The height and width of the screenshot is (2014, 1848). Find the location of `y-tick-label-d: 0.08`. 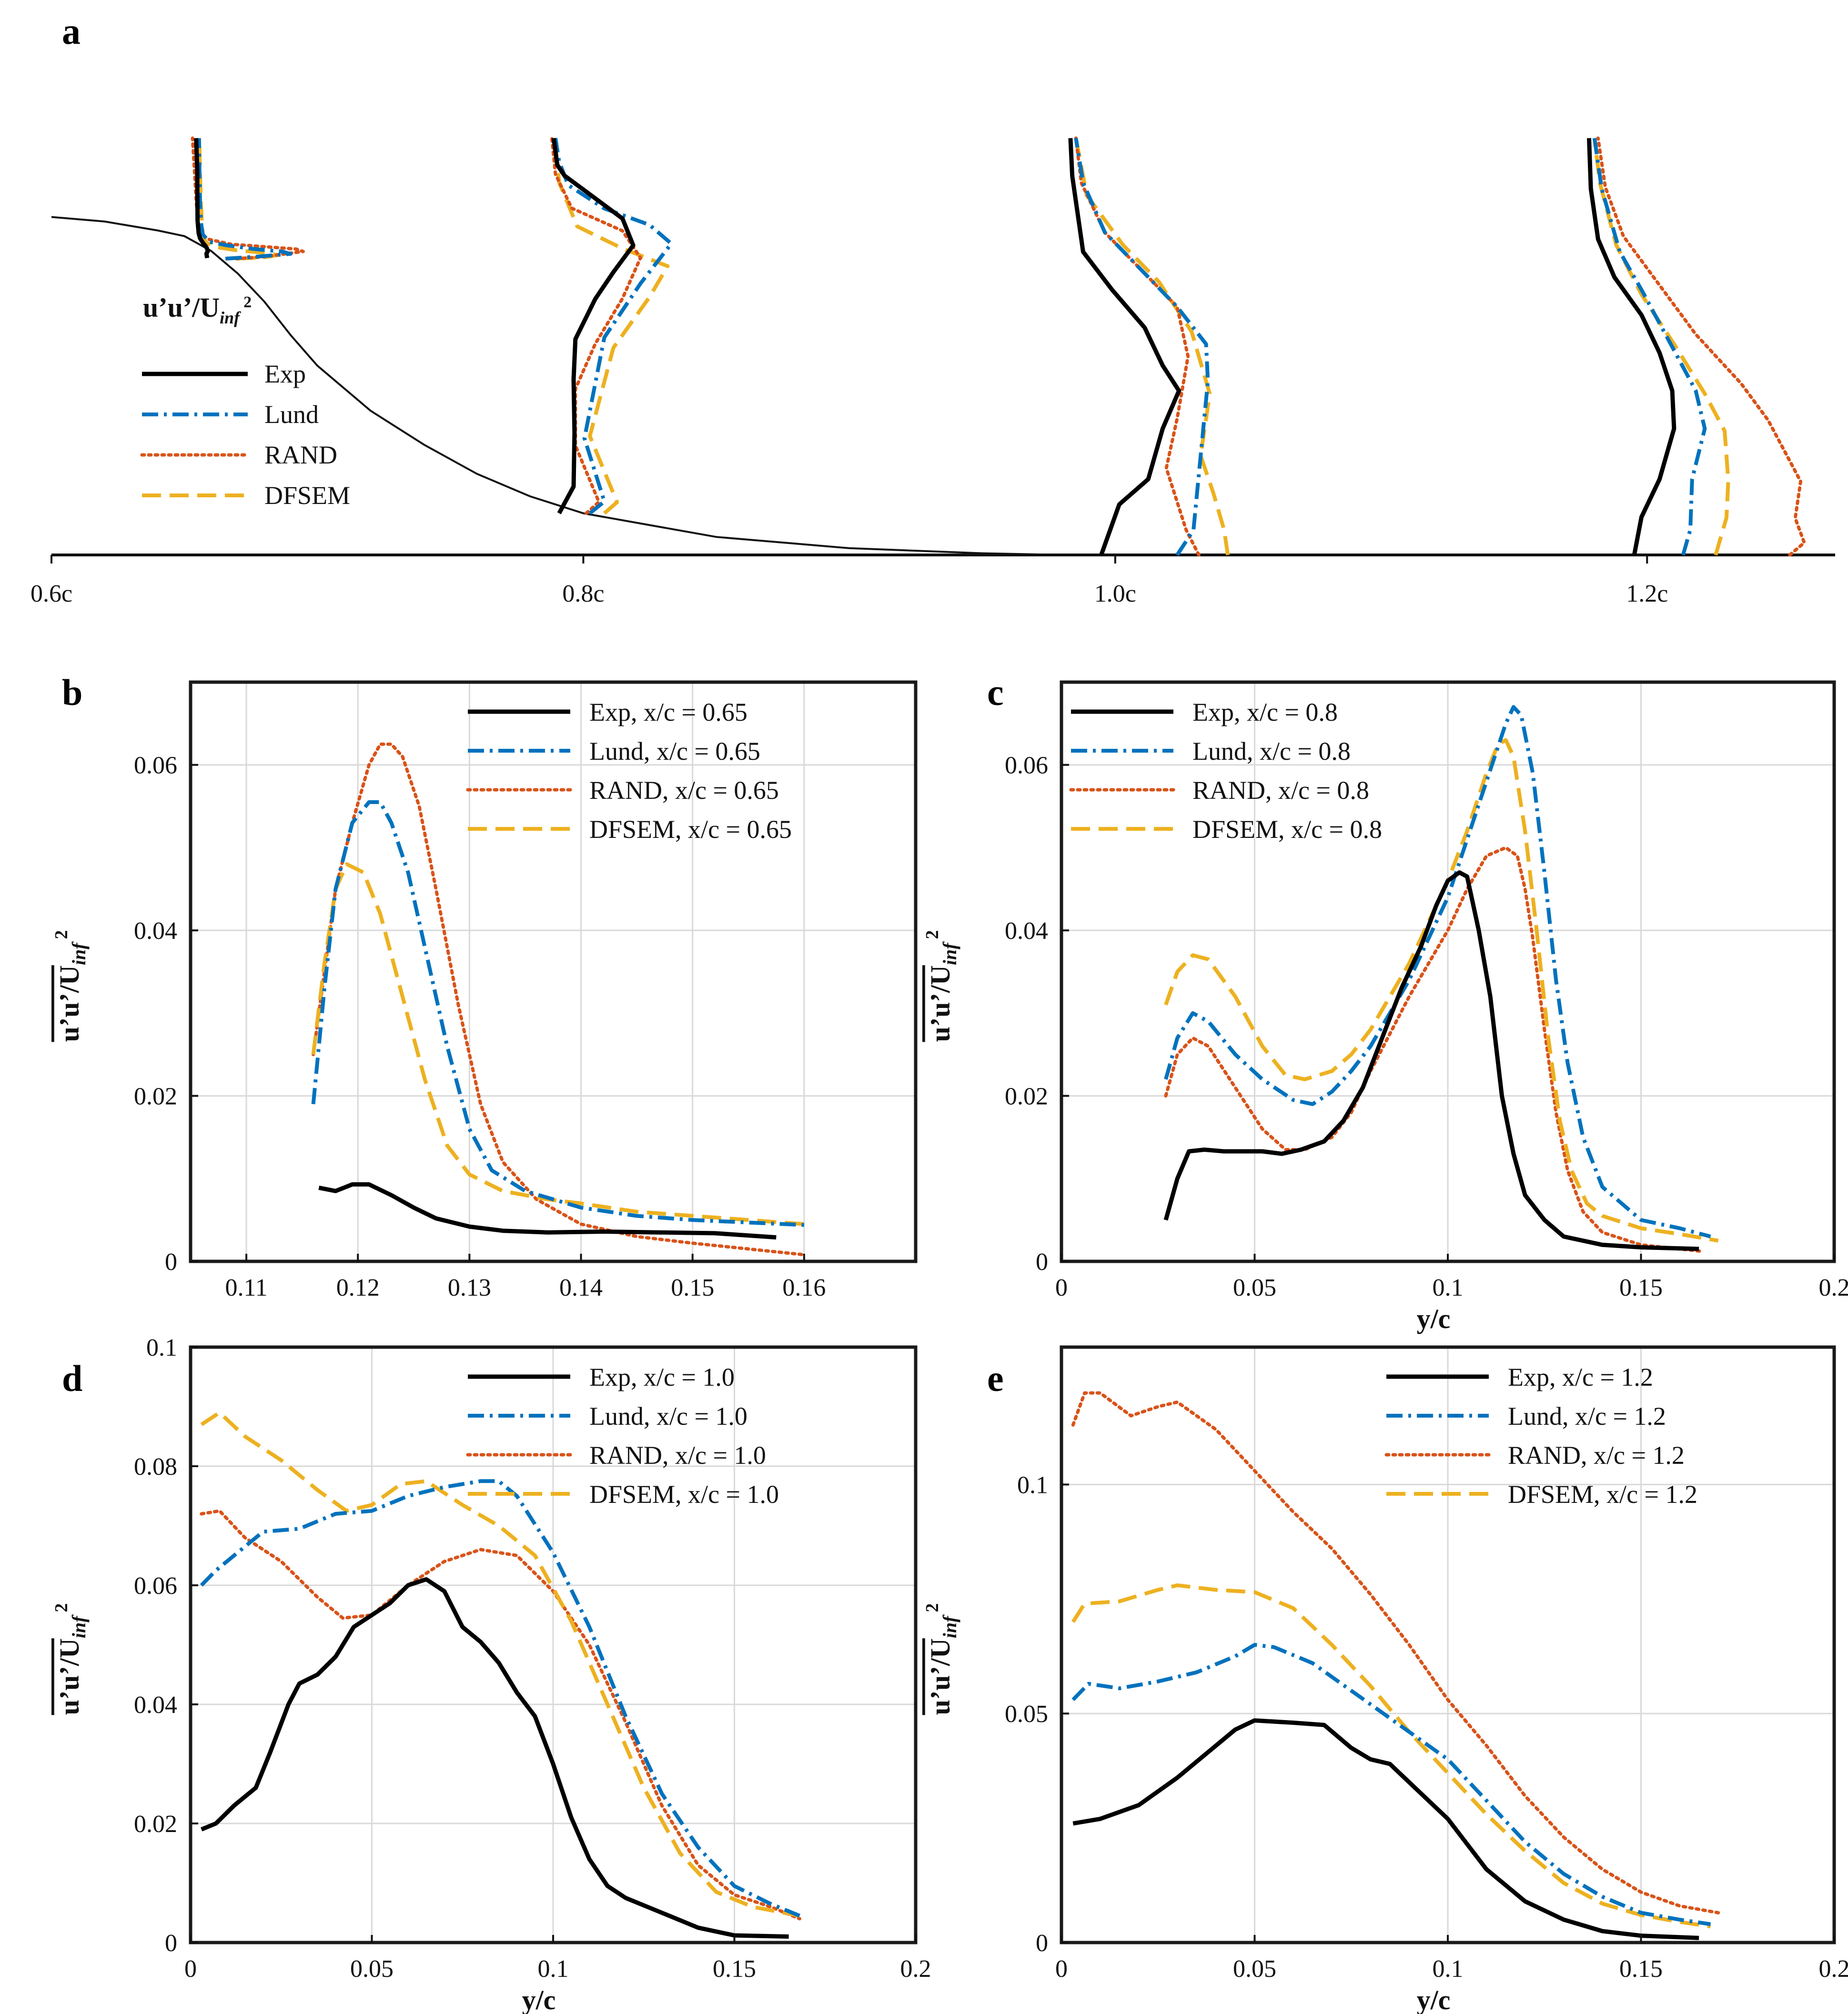

y-tick-label-d: 0.08 is located at coordinates (155, 1466).